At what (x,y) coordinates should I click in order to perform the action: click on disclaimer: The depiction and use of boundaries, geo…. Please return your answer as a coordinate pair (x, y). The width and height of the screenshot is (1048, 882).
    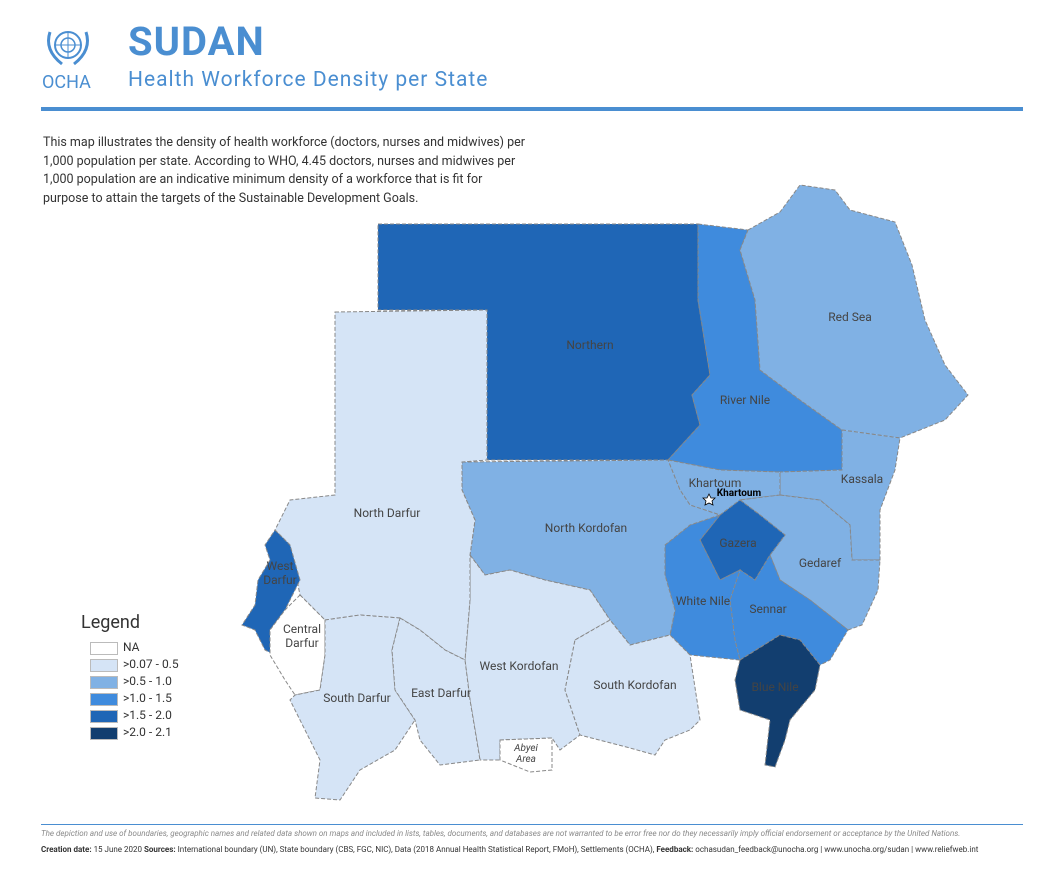
    Looking at the image, I should click on (501, 833).